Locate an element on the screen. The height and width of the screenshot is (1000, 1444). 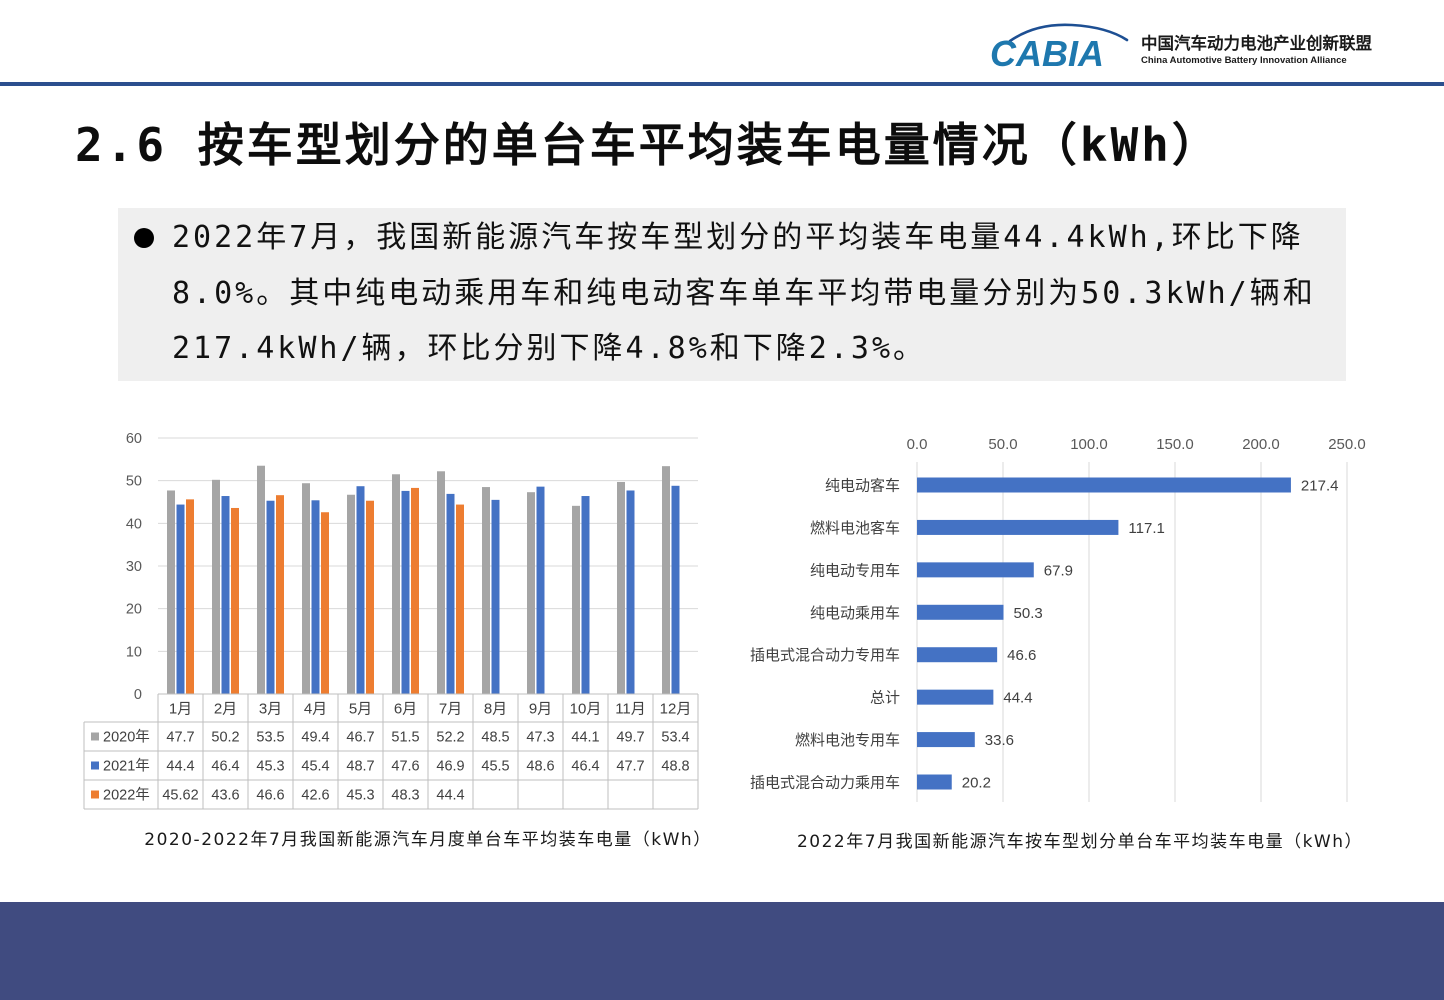
y-tick-label: 60 is located at coordinates (134, 439).